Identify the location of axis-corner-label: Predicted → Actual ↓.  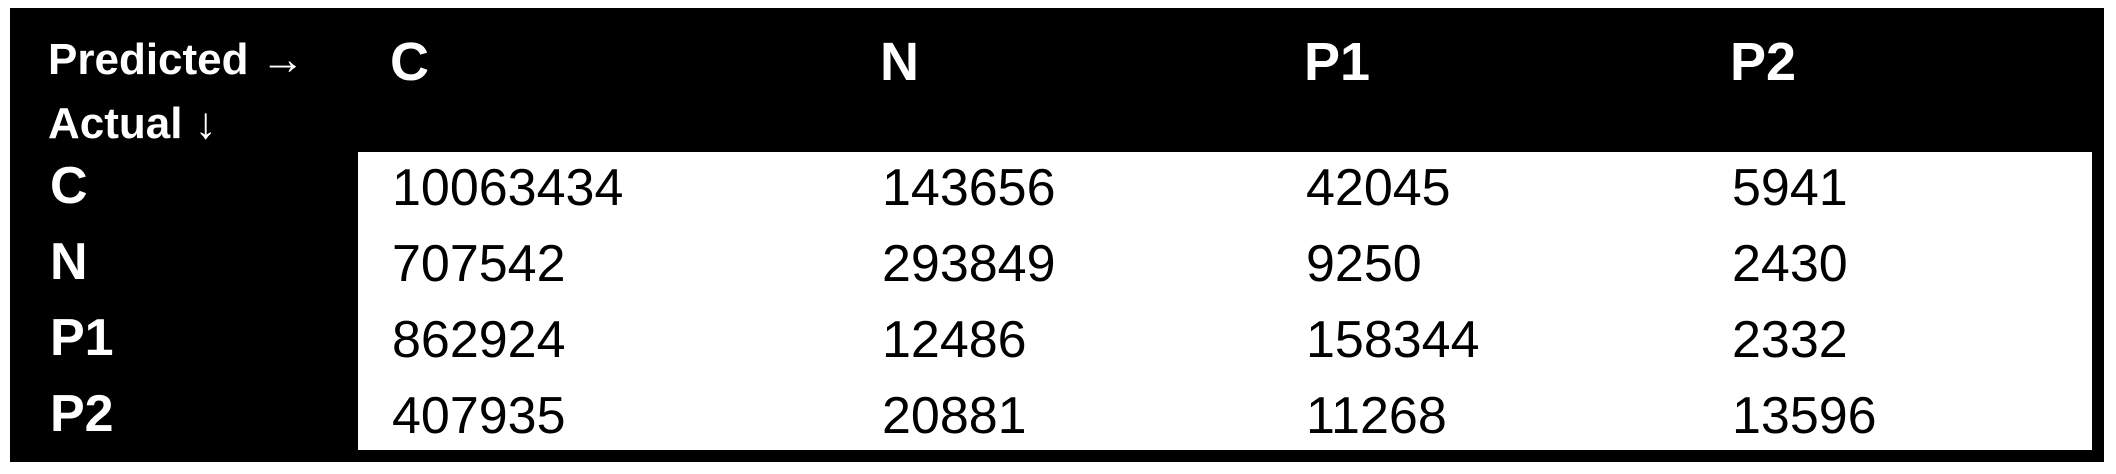
(176, 92).